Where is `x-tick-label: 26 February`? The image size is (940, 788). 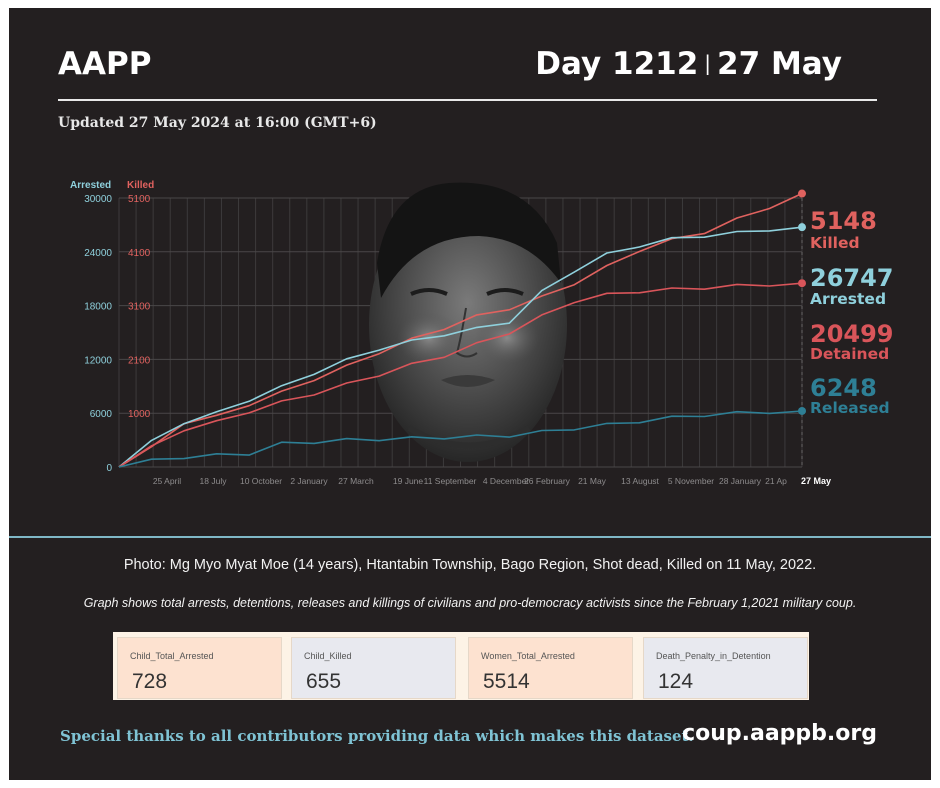
x-tick-label: 26 February is located at coordinates (547, 481).